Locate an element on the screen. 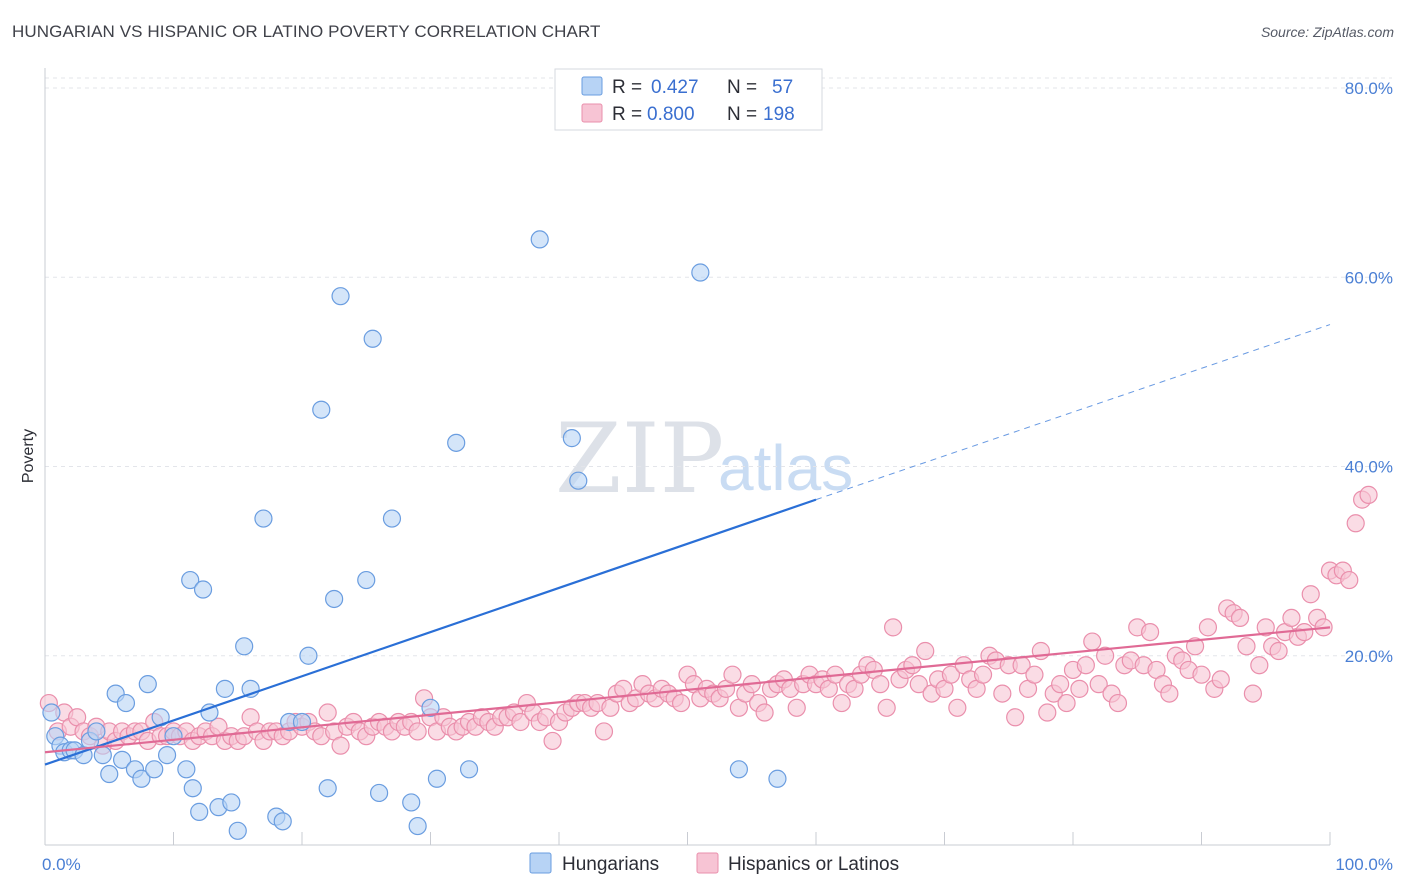 This screenshot has height=892, width=1406. legend-n-label-1: N = is located at coordinates (742, 87).